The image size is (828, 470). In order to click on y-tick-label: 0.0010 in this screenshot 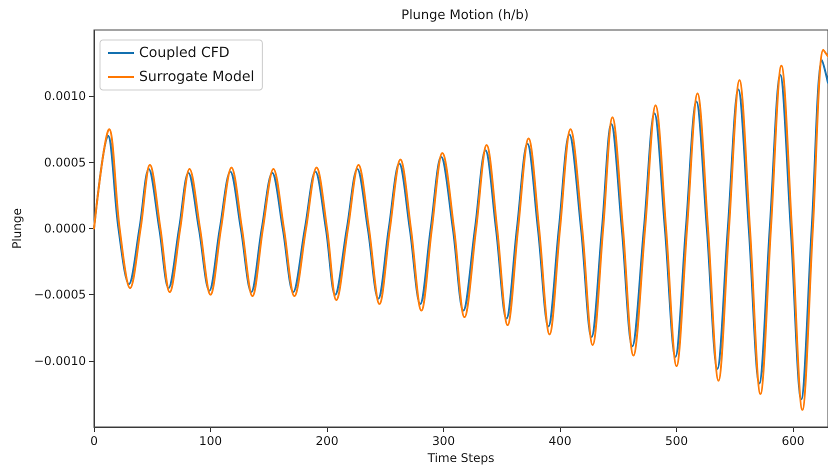, I will do `click(65, 96)`.